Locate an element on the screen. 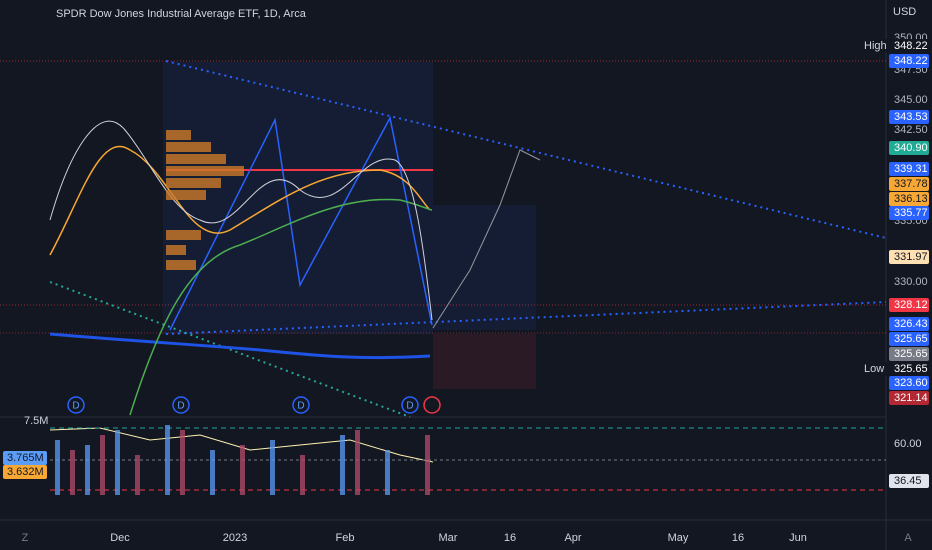 The image size is (932, 550). price-tag-caption: High is located at coordinates (875, 46).